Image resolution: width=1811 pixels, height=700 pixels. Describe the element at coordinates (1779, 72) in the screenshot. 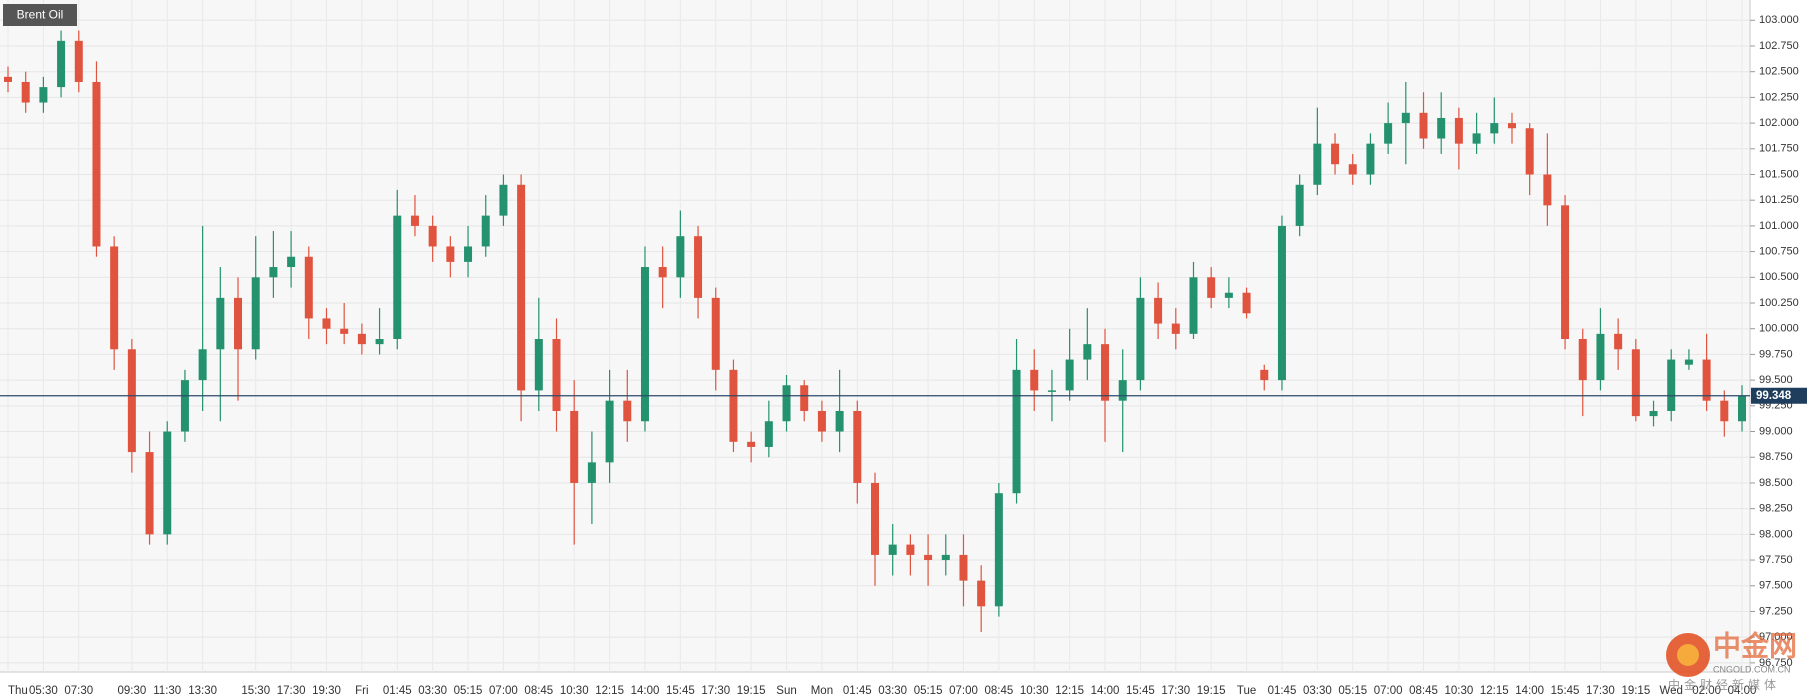

I see `y-tick-label: 102.500` at that location.